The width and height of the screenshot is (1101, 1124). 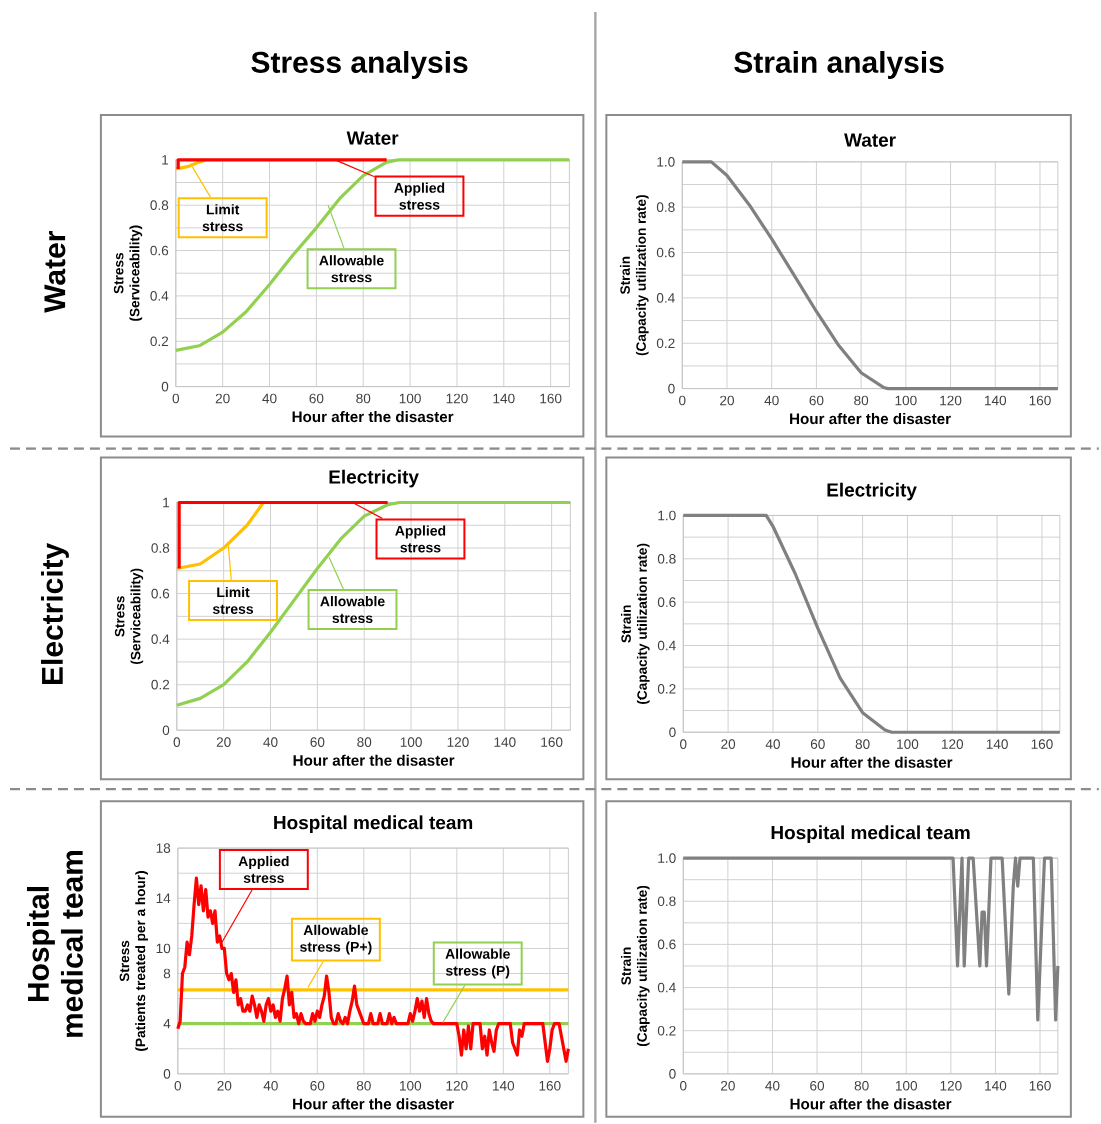 I want to click on y-tick-label: 1, so click(x=165, y=160).